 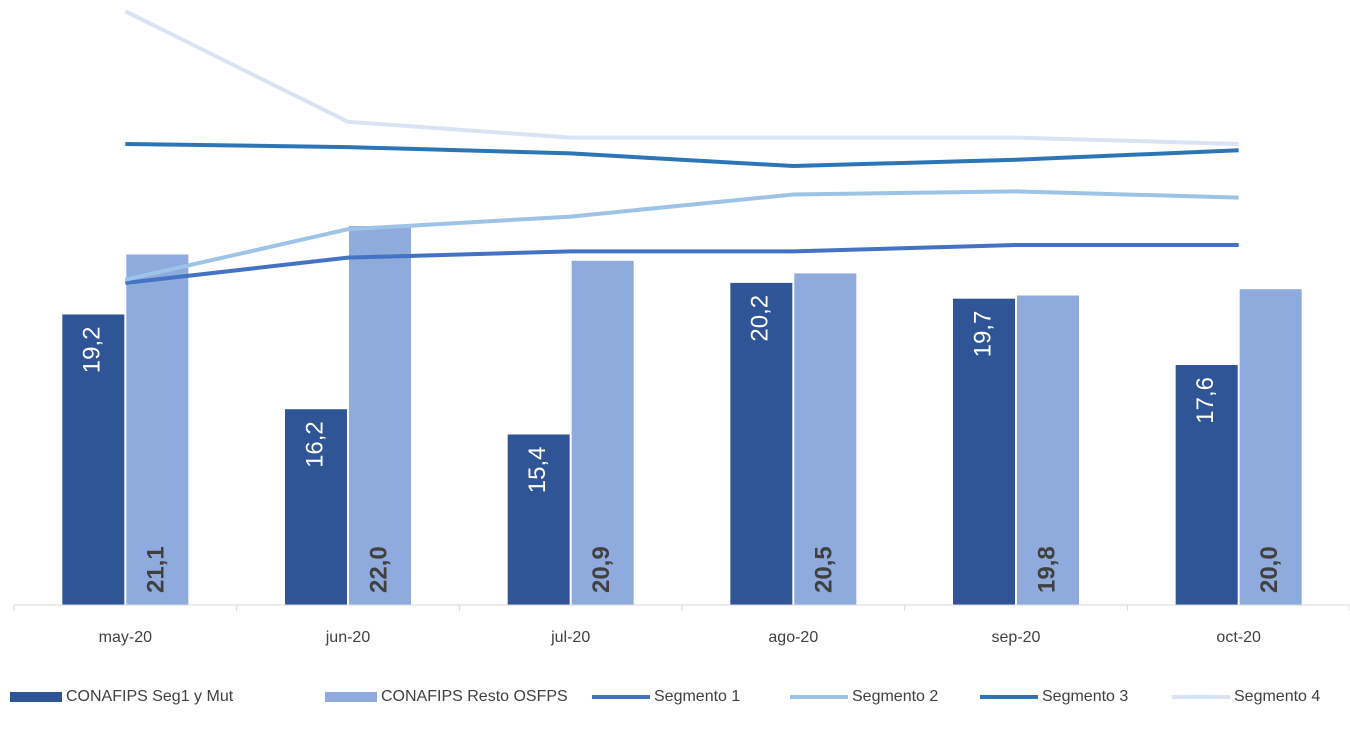 I want to click on legend-label: CONAFIPS Seg1 y Mut, so click(x=150, y=696).